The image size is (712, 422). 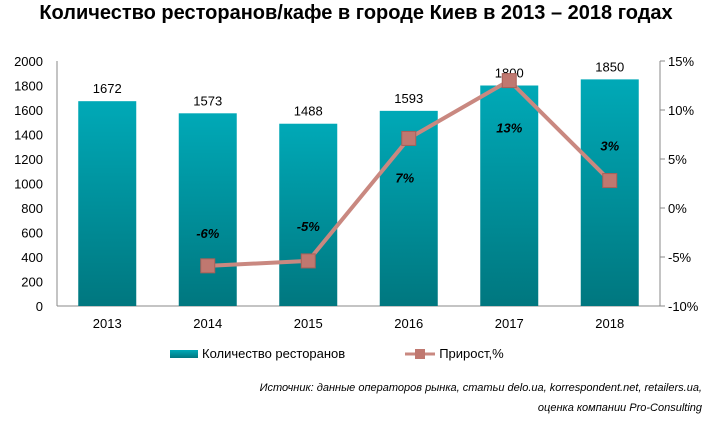 I want to click on legend: Количество ресторанов Прирост,%, so click(x=337, y=353).